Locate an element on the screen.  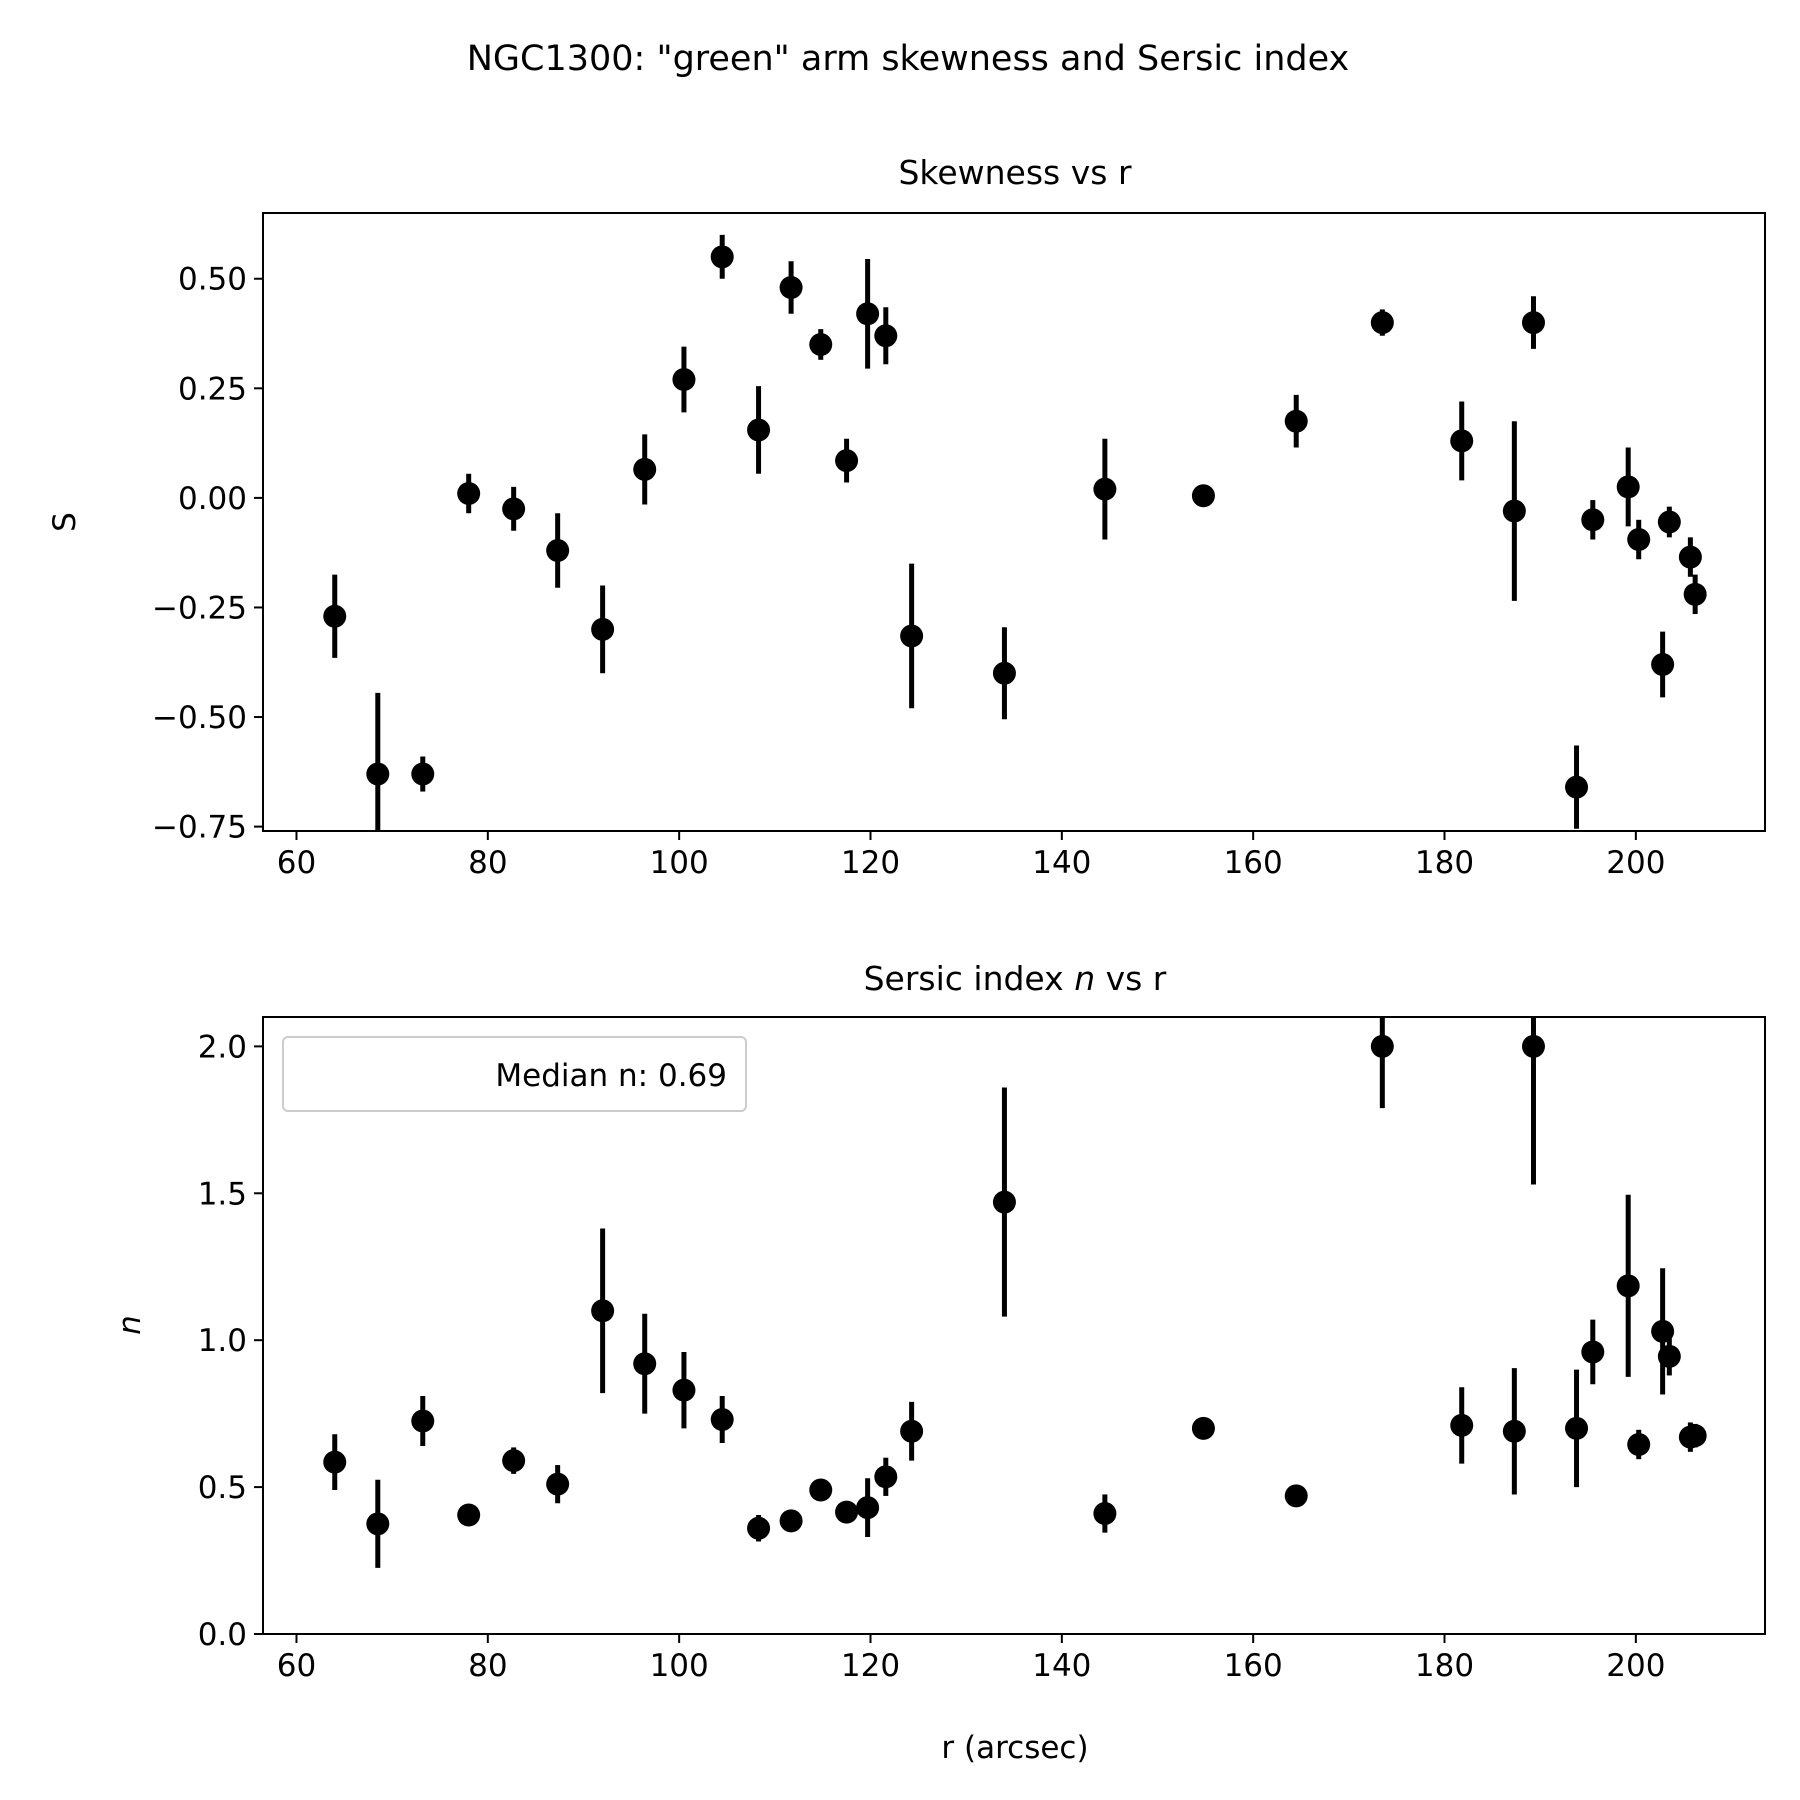
skewness-y-tick-label: −0.75 is located at coordinates (199, 828).